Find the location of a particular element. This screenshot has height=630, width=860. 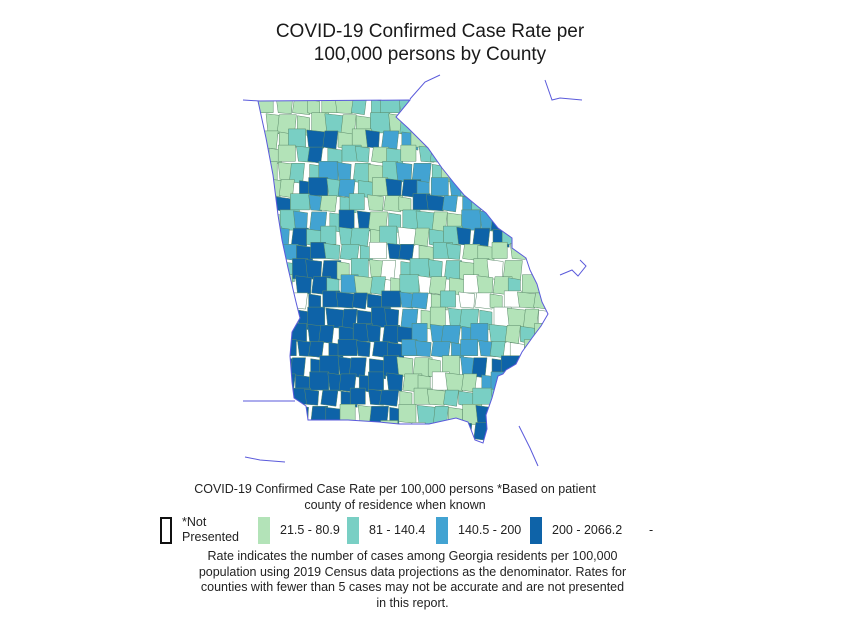

legend-swatch-bin3 is located at coordinates (442, 530).